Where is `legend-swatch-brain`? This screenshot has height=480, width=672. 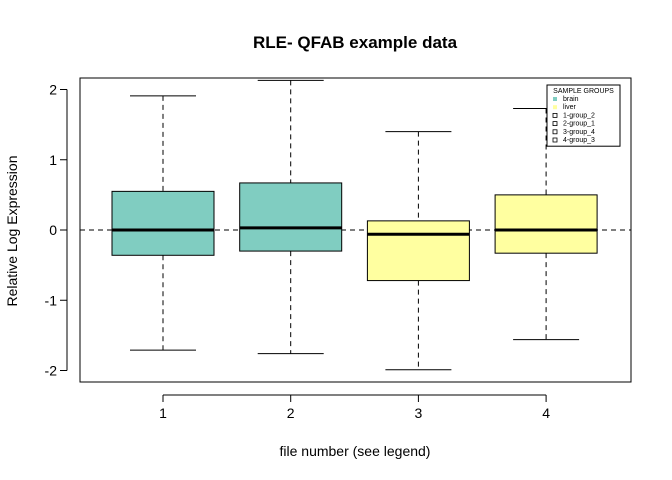 legend-swatch-brain is located at coordinates (555, 99).